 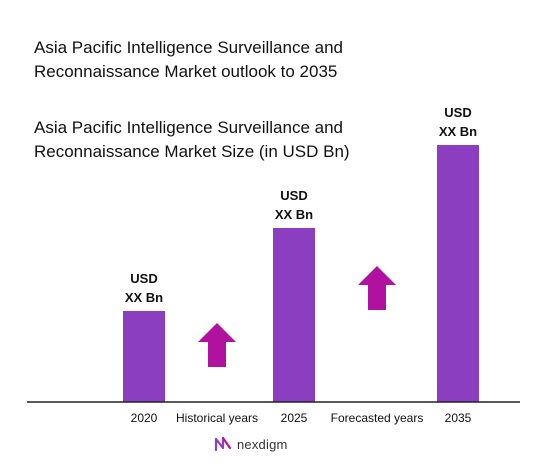 I want to click on bar-2020, so click(x=144, y=356).